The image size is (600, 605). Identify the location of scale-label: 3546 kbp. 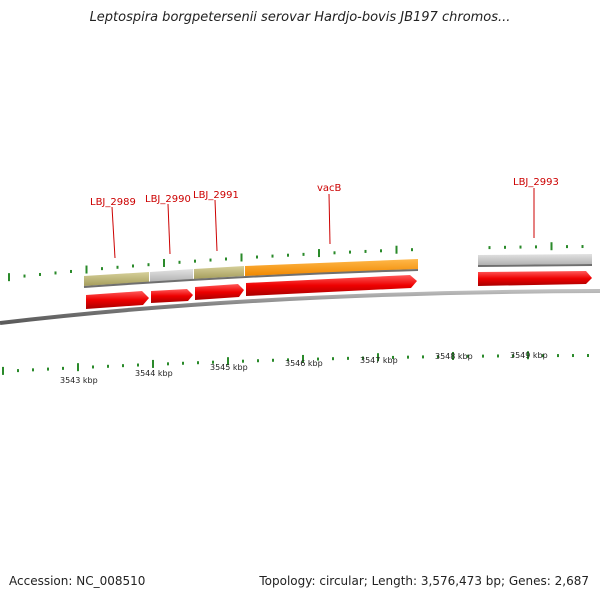
(304, 363).